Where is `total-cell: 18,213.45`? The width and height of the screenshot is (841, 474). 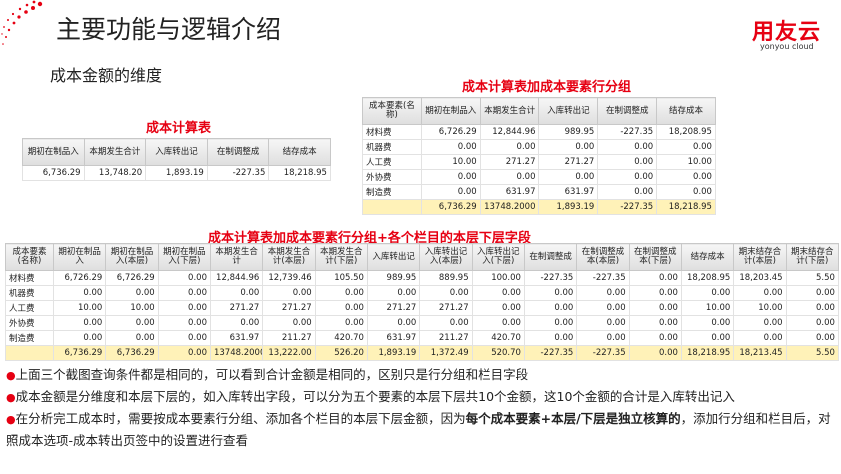 total-cell: 18,213.45 is located at coordinates (760, 353).